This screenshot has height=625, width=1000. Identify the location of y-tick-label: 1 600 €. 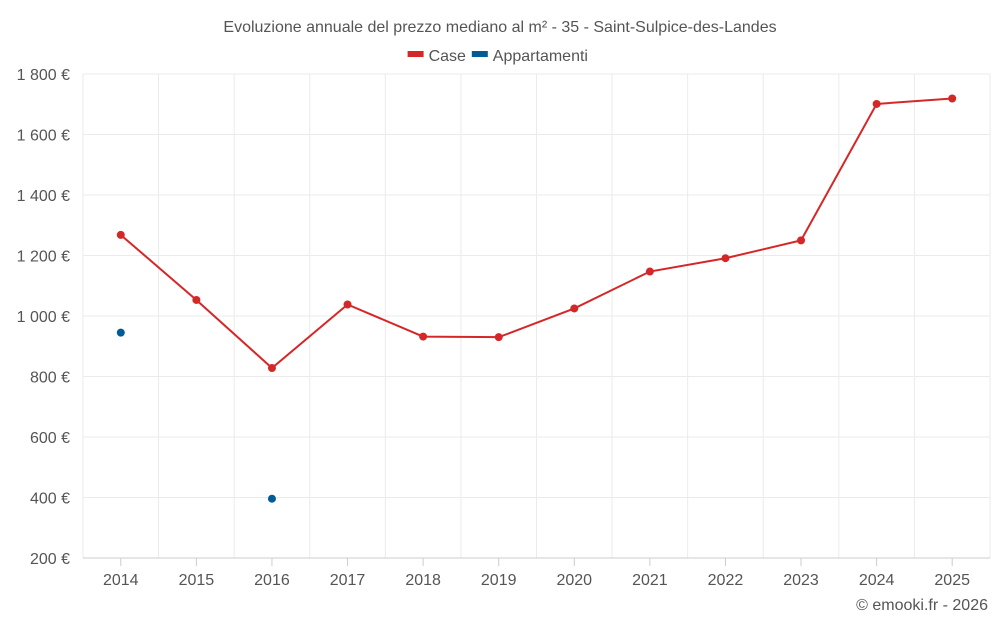
(43, 136).